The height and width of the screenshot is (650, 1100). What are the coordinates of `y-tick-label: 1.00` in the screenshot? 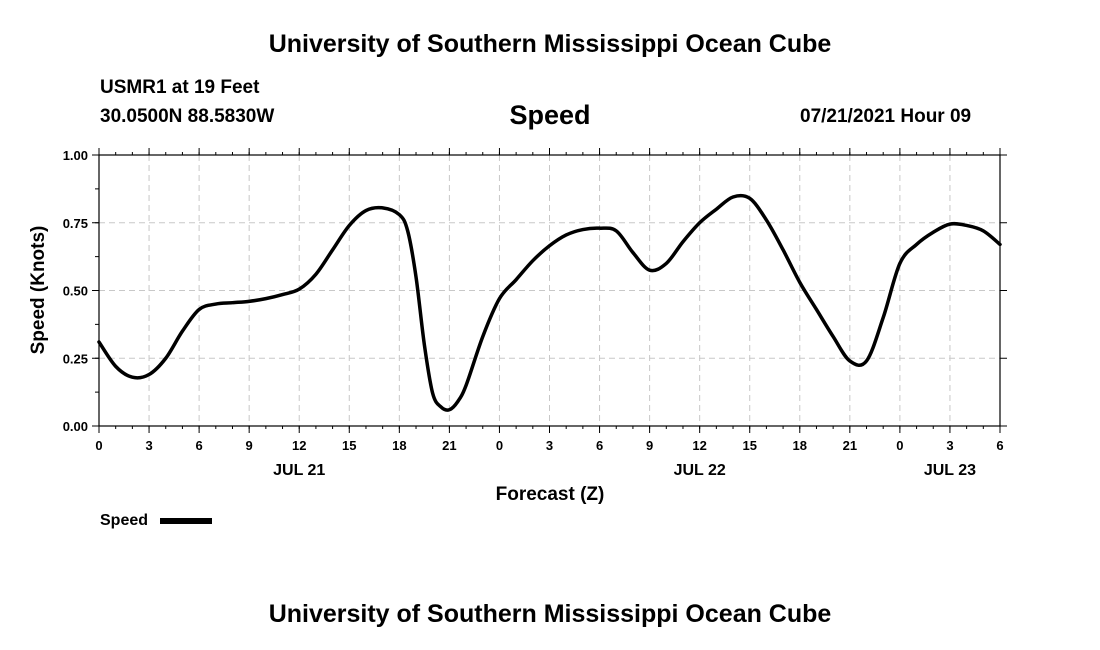 It's located at (75, 155).